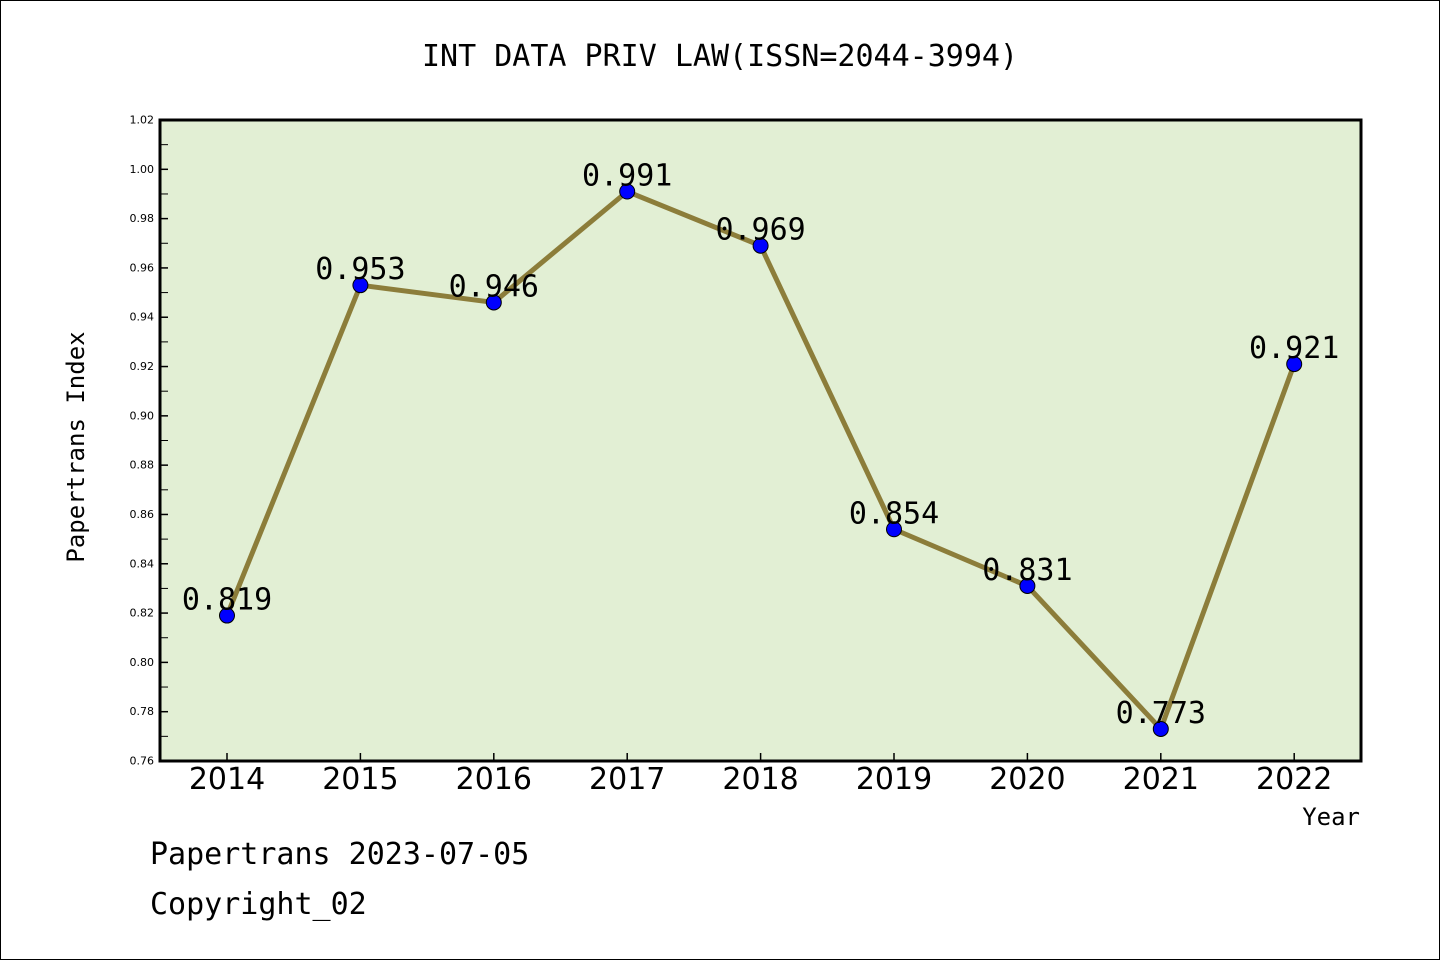 The width and height of the screenshot is (1440, 960). Describe the element at coordinates (227, 779) in the screenshot. I see `x-tick-label: 2014` at that location.